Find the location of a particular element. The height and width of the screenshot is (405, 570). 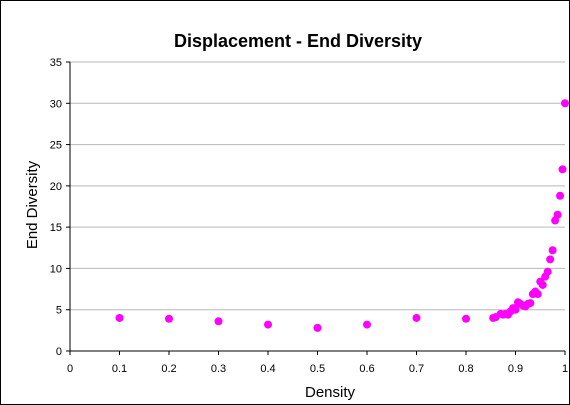

y-tick-label: 0 is located at coordinates (59, 352).